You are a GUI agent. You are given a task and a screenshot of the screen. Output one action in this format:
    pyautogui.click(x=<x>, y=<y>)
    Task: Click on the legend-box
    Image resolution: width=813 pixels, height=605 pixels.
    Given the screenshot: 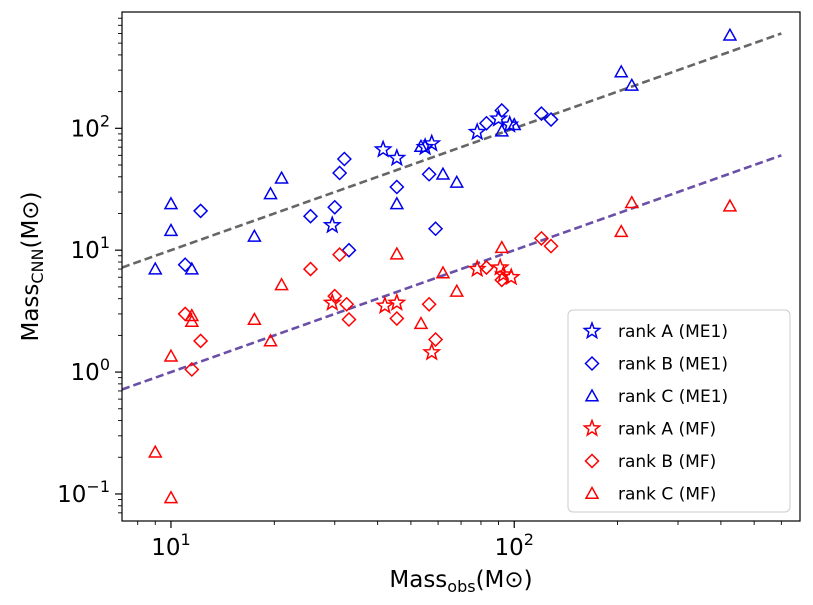 What is the action you would take?
    pyautogui.click(x=679, y=411)
    